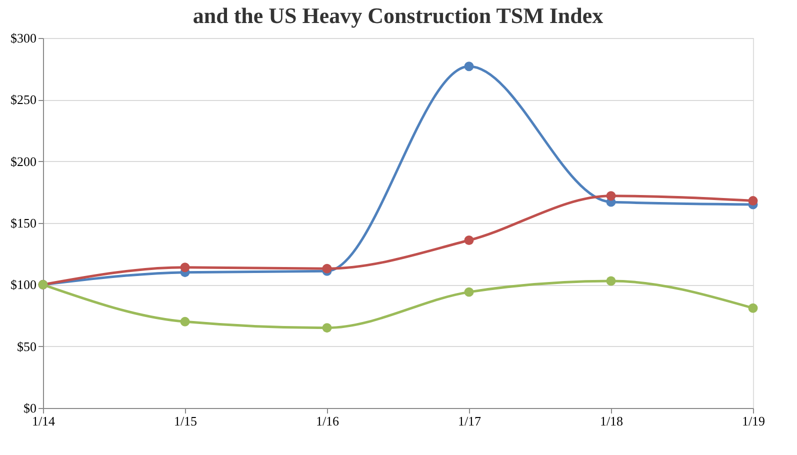 Image resolution: width=797 pixels, height=455 pixels. Describe the element at coordinates (186, 421) in the screenshot. I see `x-tick-label: 1/15` at that location.